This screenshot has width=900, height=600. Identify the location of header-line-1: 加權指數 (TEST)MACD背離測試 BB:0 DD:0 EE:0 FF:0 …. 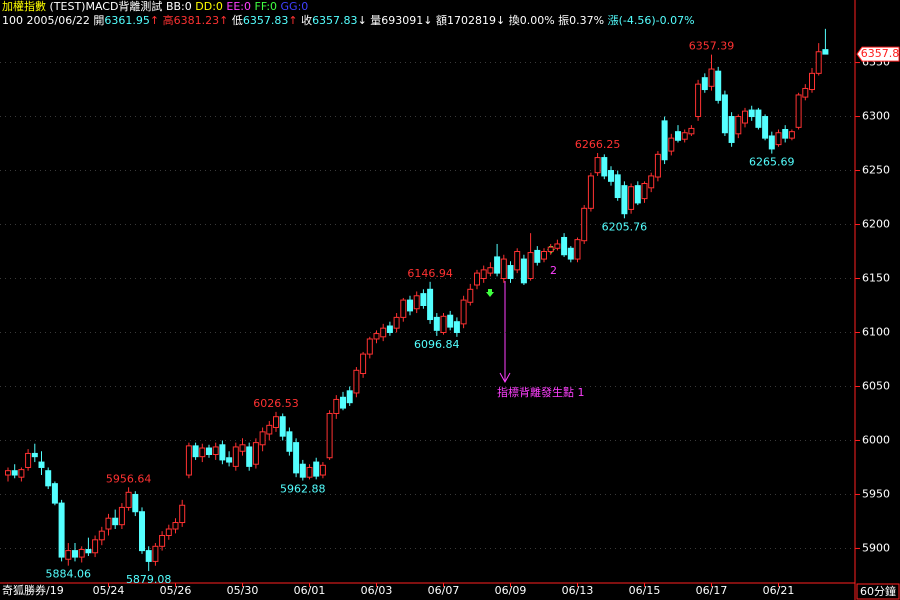
(155, 6).